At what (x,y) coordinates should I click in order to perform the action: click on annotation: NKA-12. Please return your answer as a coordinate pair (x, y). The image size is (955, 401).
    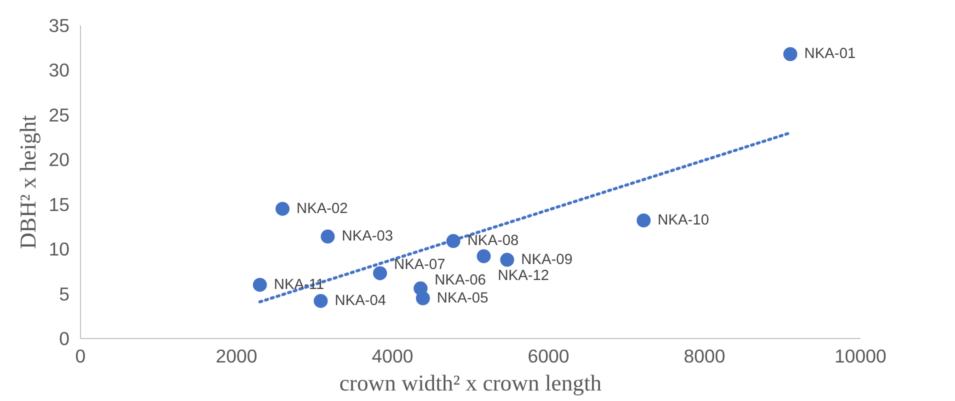
    Looking at the image, I should click on (524, 276).